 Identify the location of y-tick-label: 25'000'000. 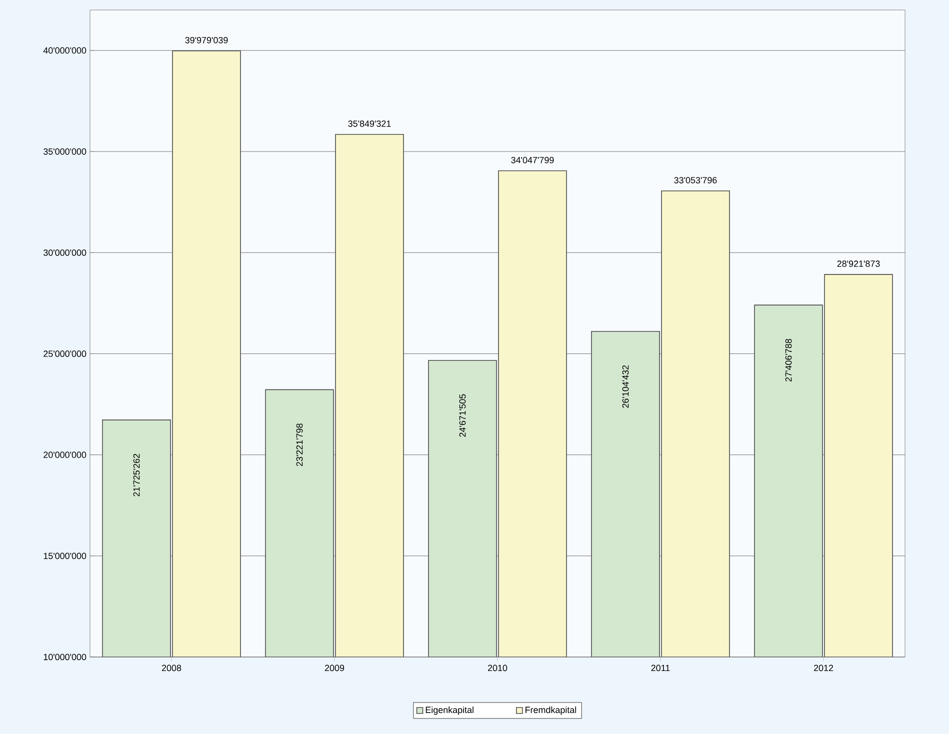
(65, 353).